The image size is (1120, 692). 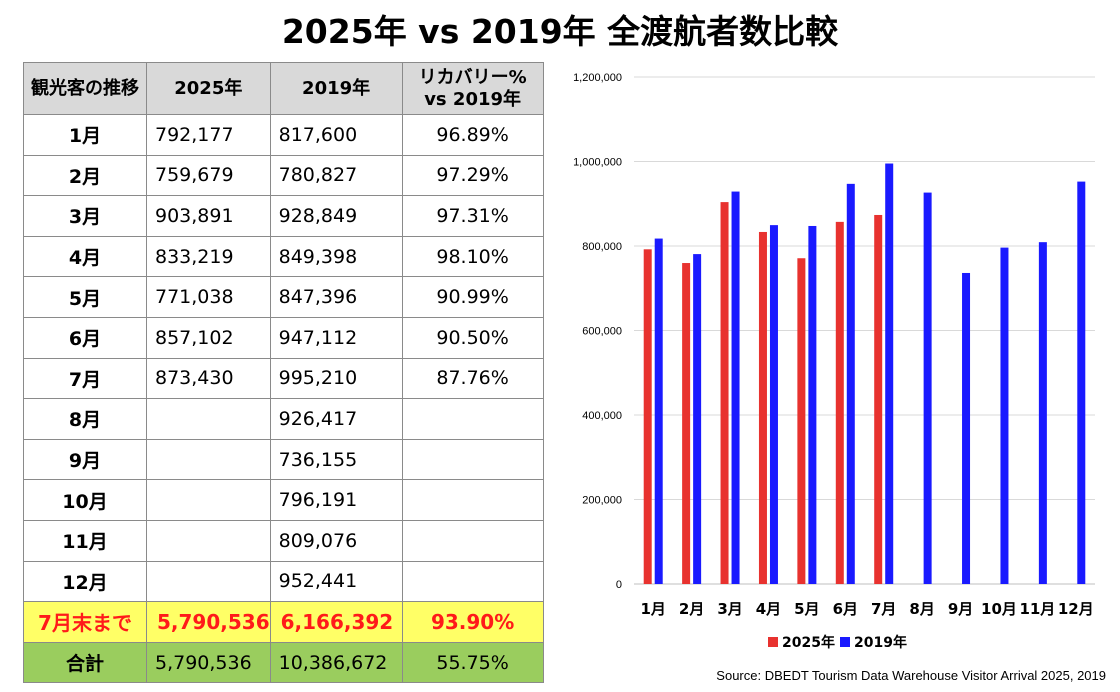 I want to click on row-label: 8月, so click(x=85, y=419).